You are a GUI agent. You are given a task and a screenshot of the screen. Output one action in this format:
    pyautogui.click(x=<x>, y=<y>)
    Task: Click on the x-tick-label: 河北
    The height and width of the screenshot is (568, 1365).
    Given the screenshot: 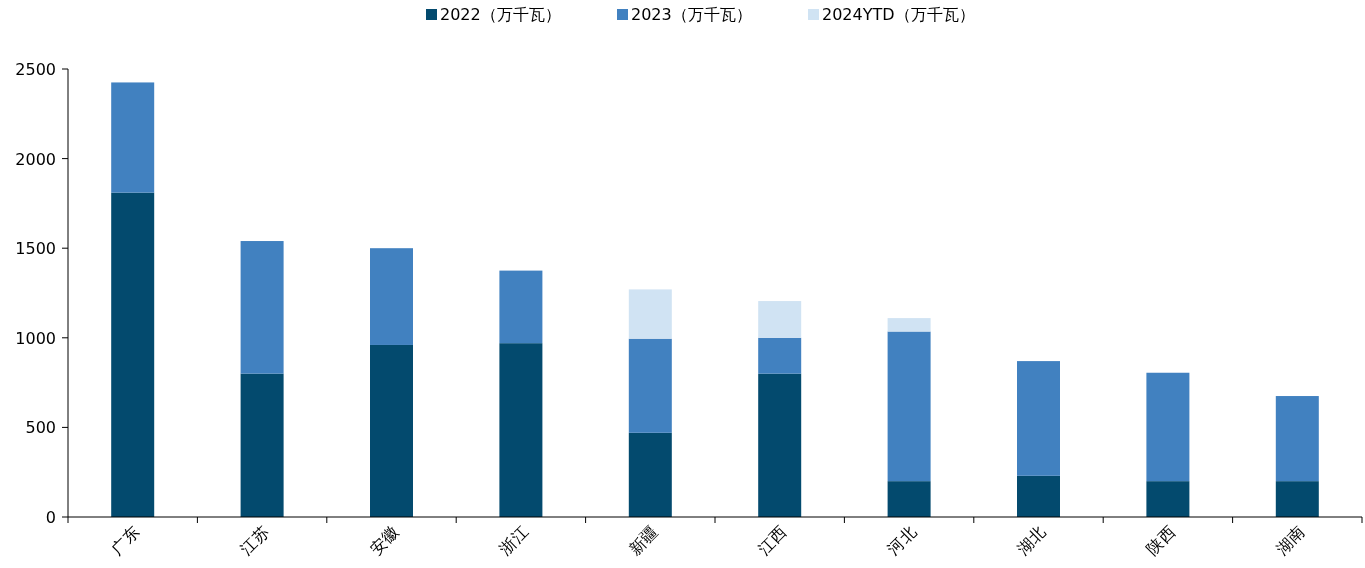 What is the action you would take?
    pyautogui.click(x=901, y=540)
    